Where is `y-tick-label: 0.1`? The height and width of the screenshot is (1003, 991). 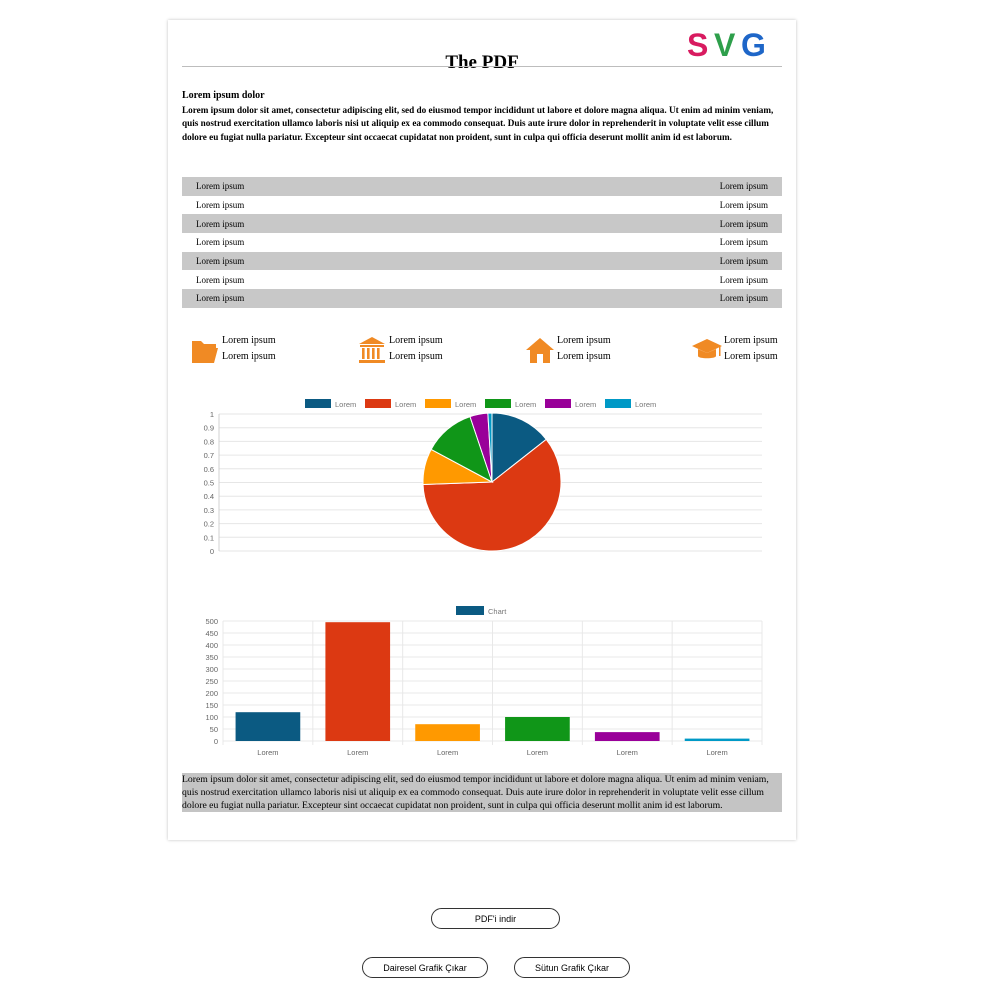
y-tick-label: 0.1 is located at coordinates (209, 537).